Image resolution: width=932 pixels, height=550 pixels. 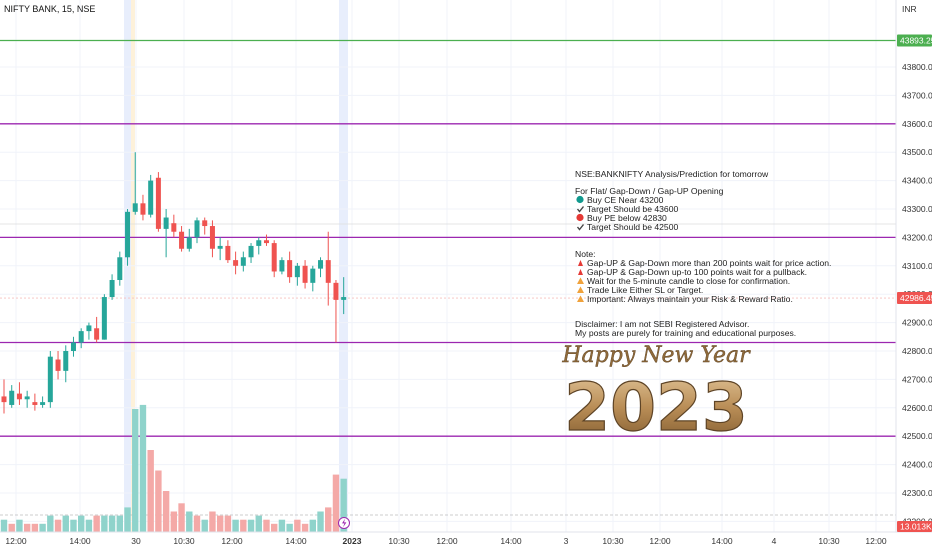 What do you see at coordinates (909, 9) in the screenshot?
I see `currency-label: INR` at bounding box center [909, 9].